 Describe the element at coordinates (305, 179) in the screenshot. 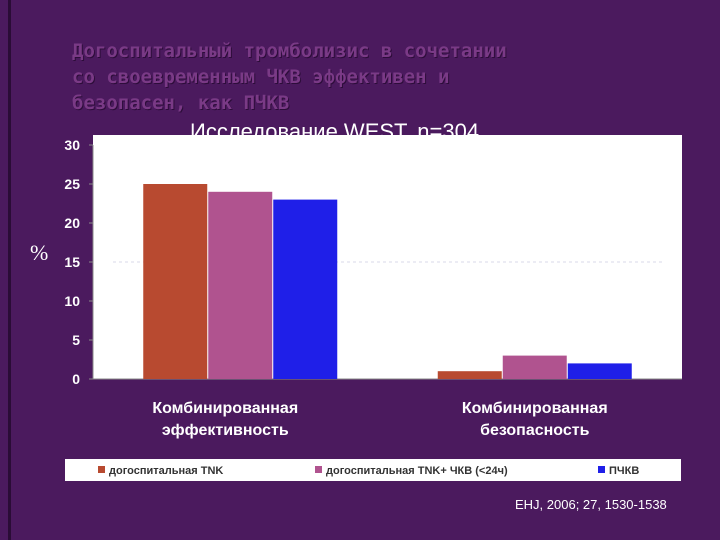

I see `data-label: 23` at that location.